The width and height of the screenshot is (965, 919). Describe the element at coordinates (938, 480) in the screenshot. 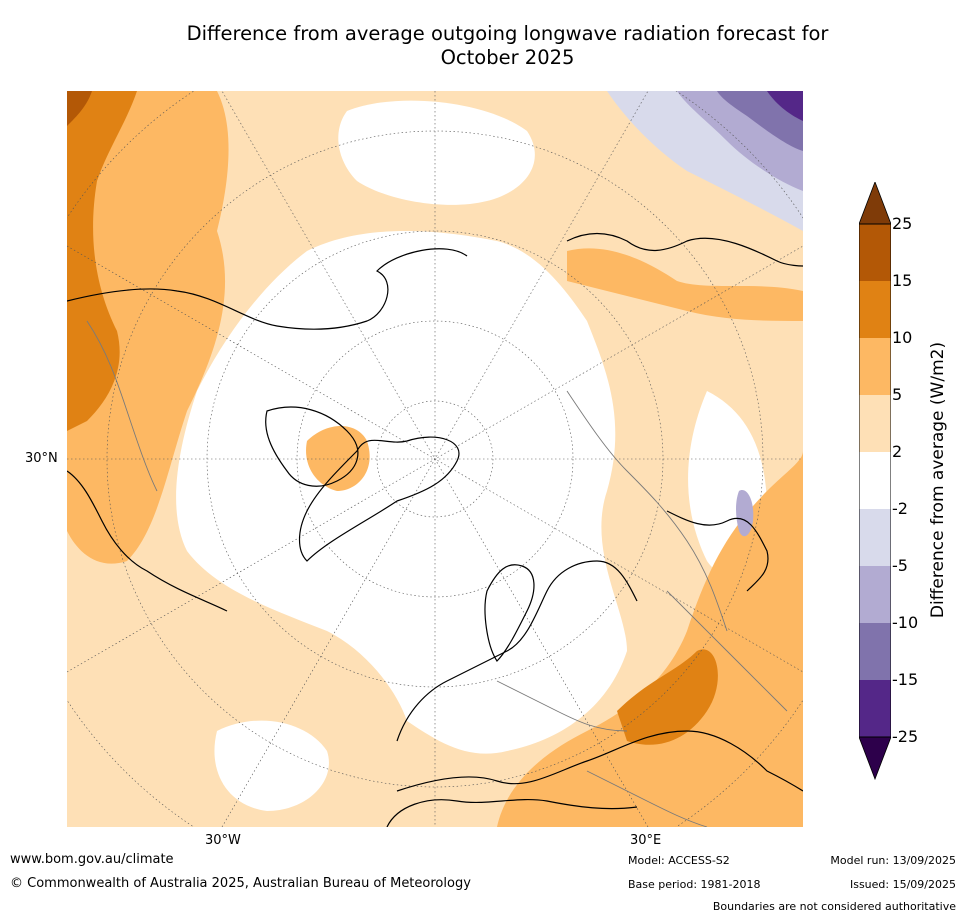

I see `colorbar-title: Difference from average (W/m2)` at that location.